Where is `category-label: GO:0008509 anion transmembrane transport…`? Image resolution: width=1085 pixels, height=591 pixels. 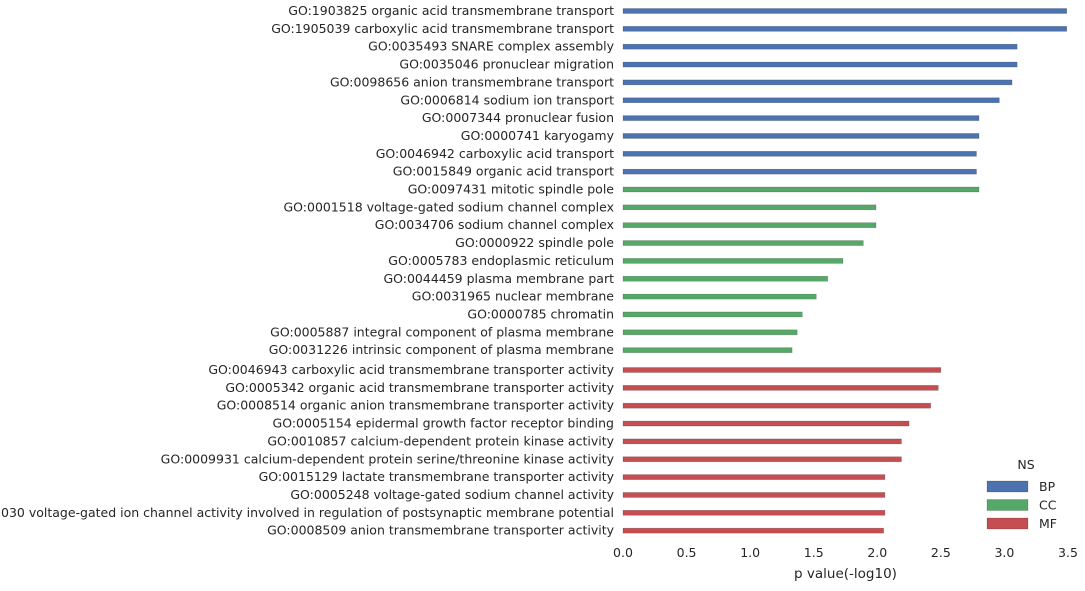 category-label: GO:0008509 anion transmembrane transport… is located at coordinates (440, 530).